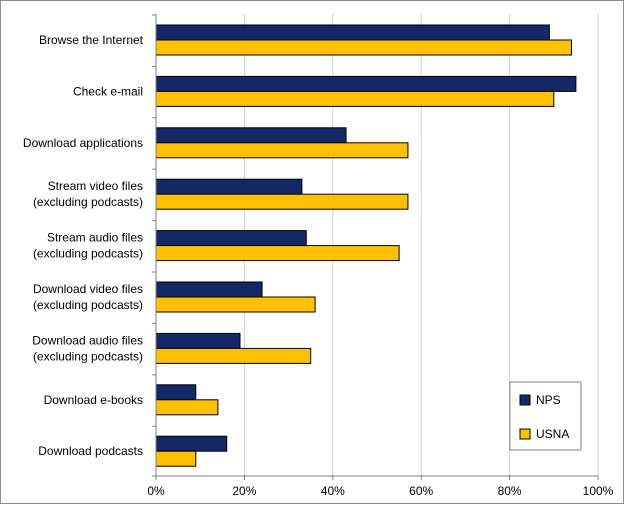  What do you see at coordinates (510, 491) in the screenshot?
I see `x-tick-label: 80%` at bounding box center [510, 491].